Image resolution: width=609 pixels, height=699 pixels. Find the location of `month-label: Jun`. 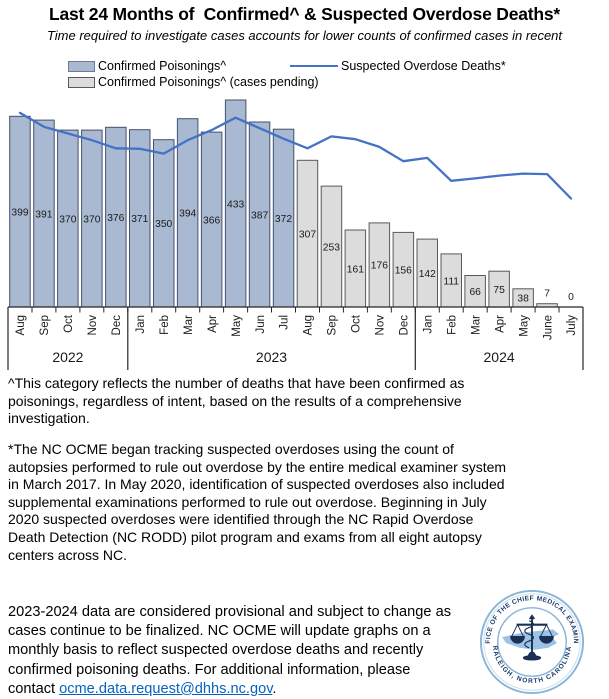

month-label: Jun is located at coordinates (261, 324).